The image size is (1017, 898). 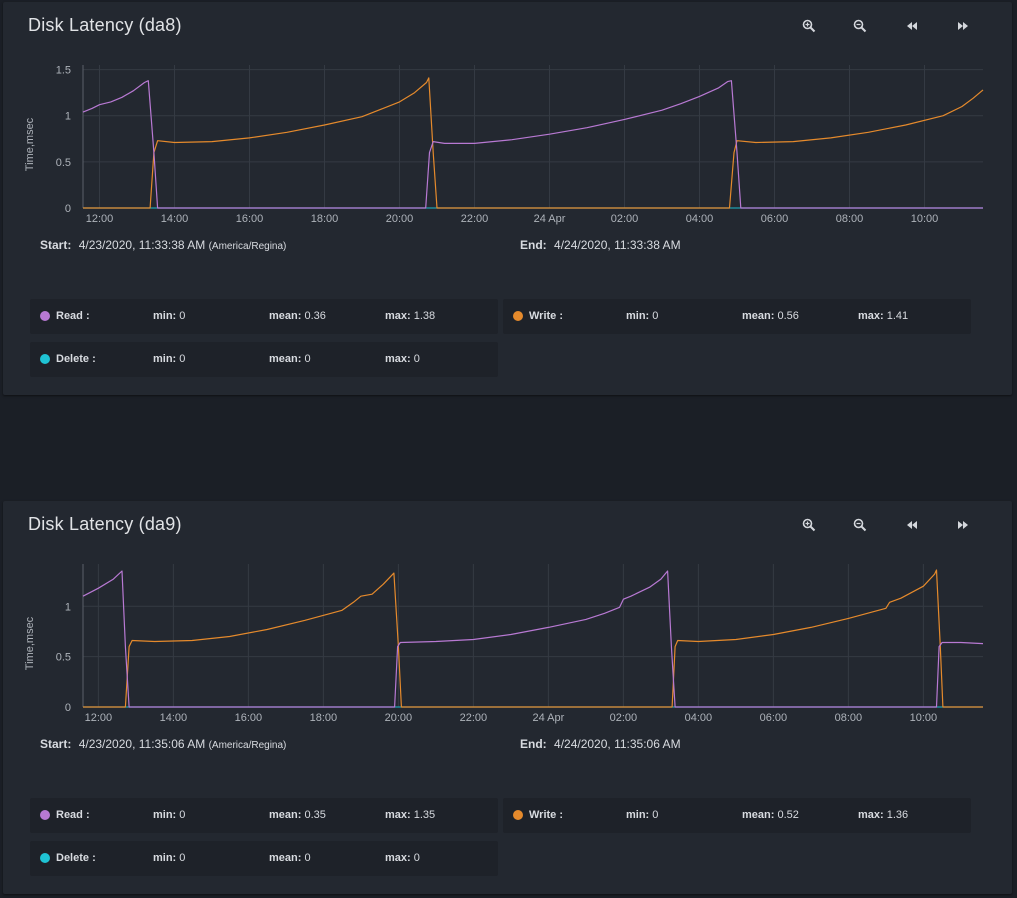 I want to click on y-tick-label: 0.5, so click(x=63, y=658).